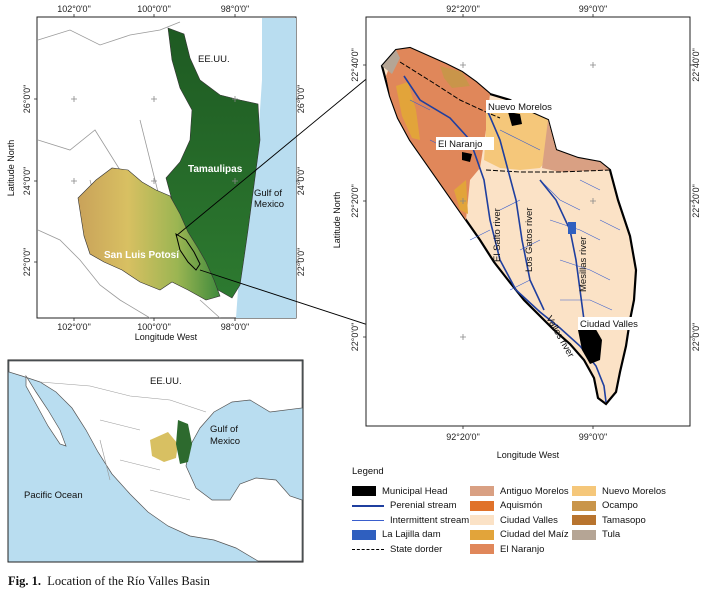  I want to click on main-label-usa: EE.UU., so click(214, 59).